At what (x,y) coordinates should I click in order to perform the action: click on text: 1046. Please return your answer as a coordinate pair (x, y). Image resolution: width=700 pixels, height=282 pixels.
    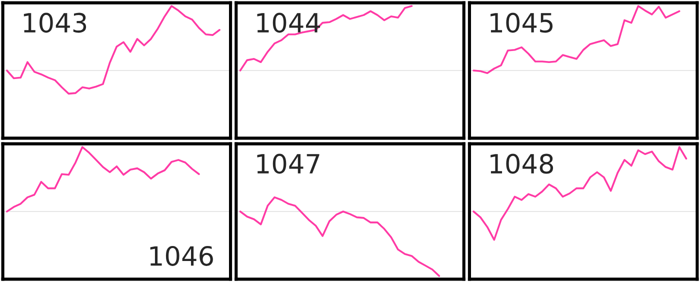
    Looking at the image, I should click on (181, 256).